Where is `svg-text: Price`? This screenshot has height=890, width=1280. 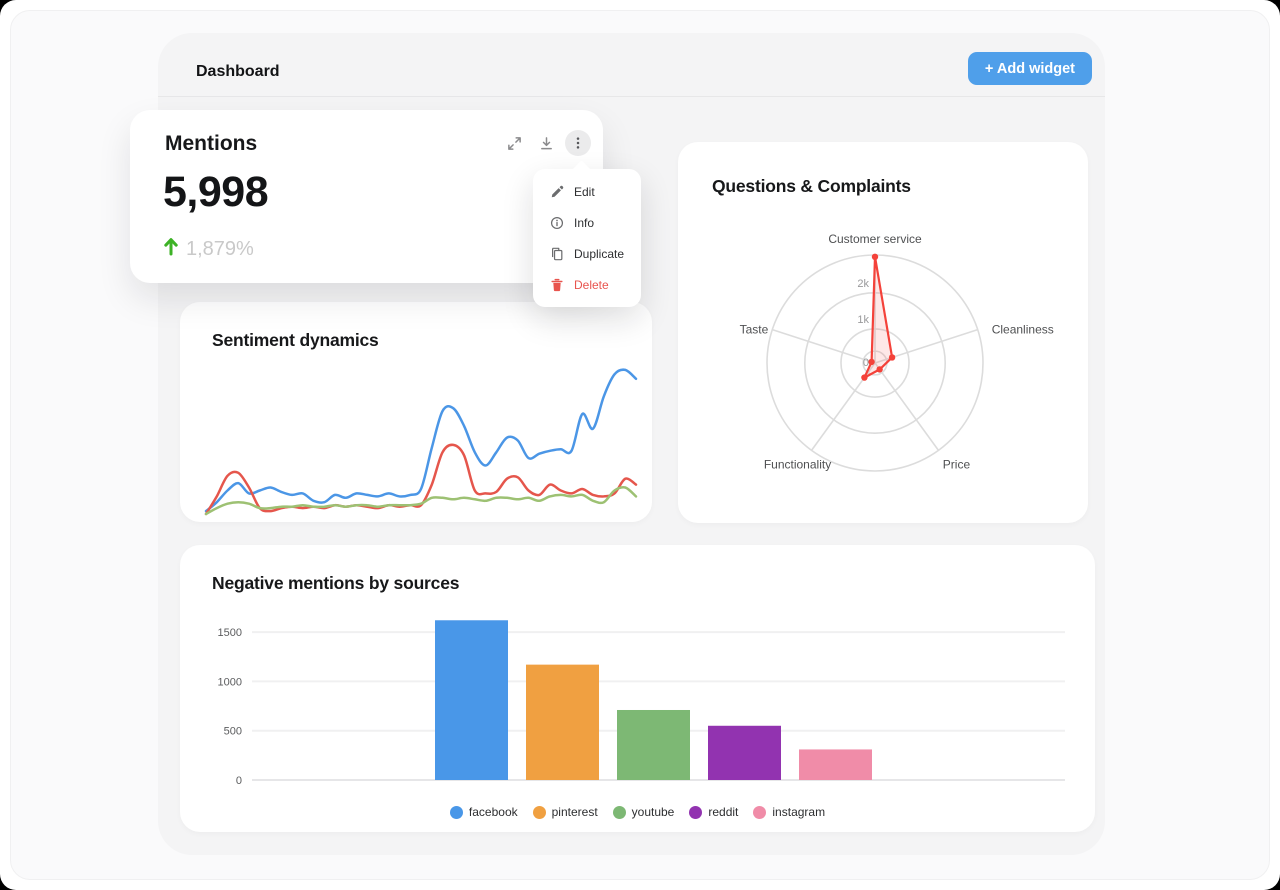 svg-text: Price is located at coordinates (957, 464).